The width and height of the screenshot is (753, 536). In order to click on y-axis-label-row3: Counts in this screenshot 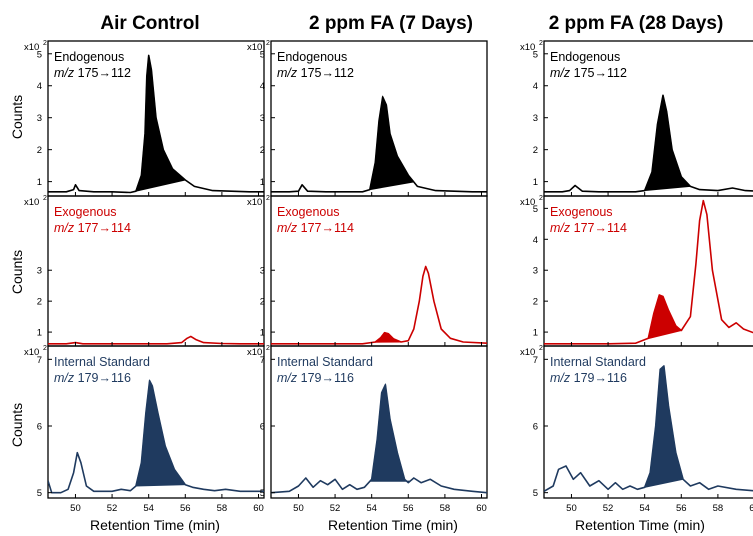, I will do `click(17, 425)`.